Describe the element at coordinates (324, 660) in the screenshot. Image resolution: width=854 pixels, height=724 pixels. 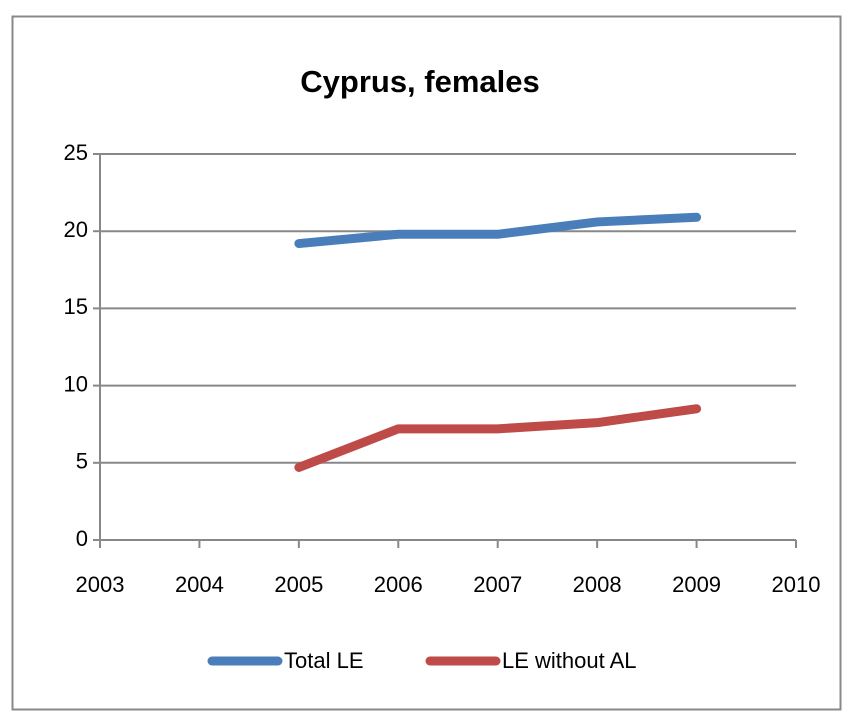
I see `legend-label: Total LE` at that location.